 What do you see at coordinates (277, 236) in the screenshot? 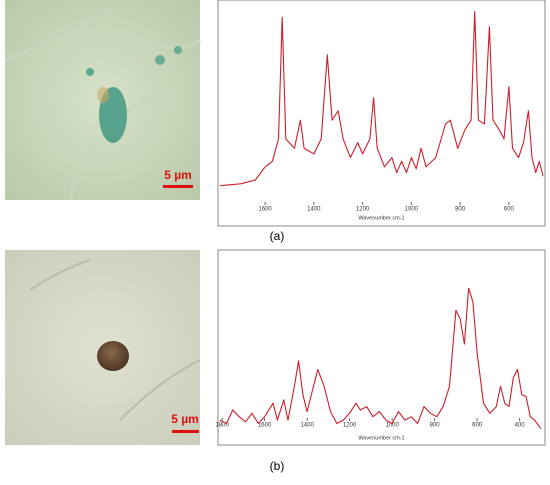
I see `panel-label: (a)` at bounding box center [277, 236].